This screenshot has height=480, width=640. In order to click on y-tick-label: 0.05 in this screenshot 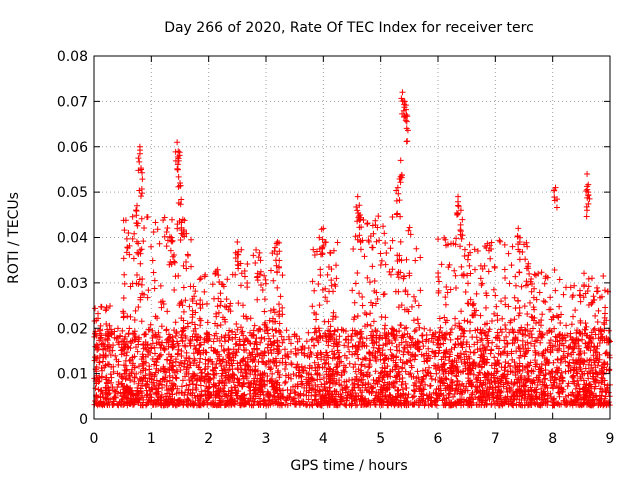, I will do `click(72, 193)`.